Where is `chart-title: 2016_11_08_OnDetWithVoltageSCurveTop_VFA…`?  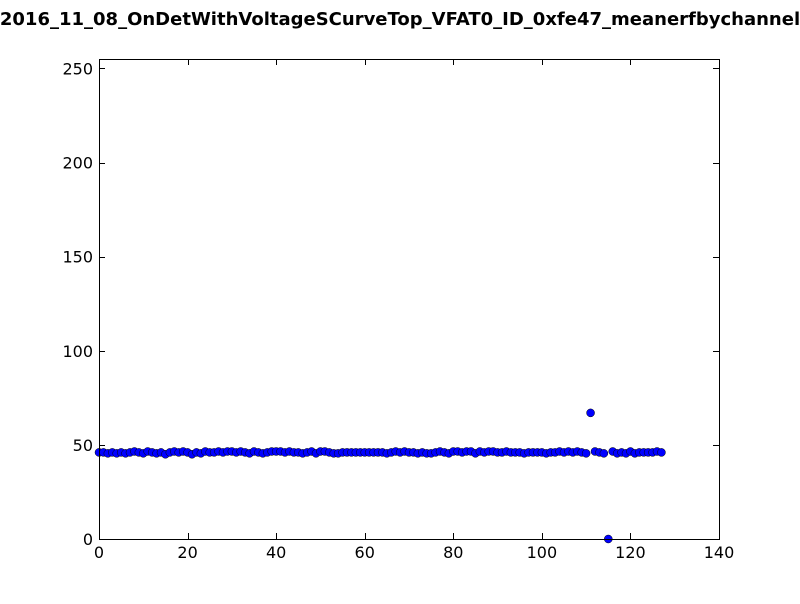 chart-title: 2016_11_08_OnDetWithVoltageSCurveTop_VFA… is located at coordinates (400, 19).